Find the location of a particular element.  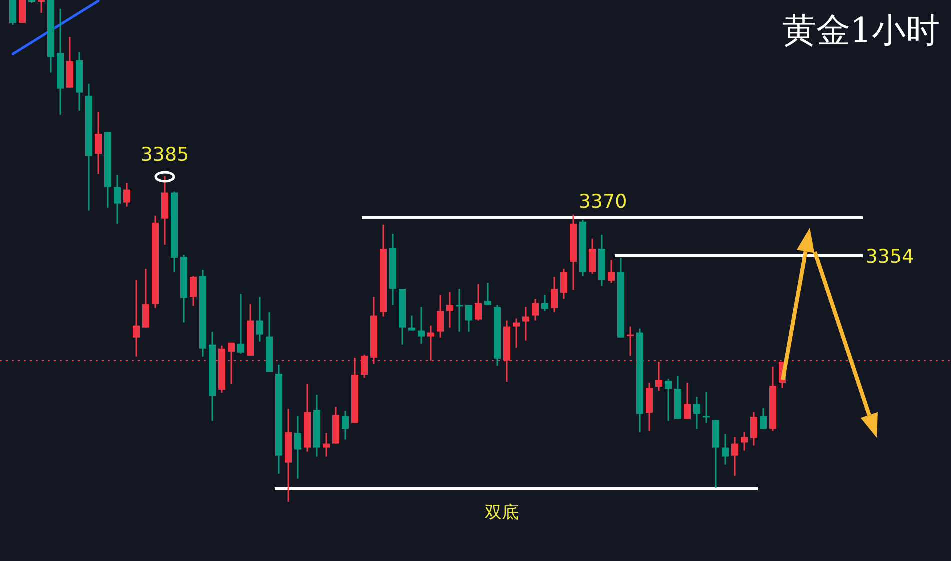

text: 黄金1小时 is located at coordinates (861, 31).